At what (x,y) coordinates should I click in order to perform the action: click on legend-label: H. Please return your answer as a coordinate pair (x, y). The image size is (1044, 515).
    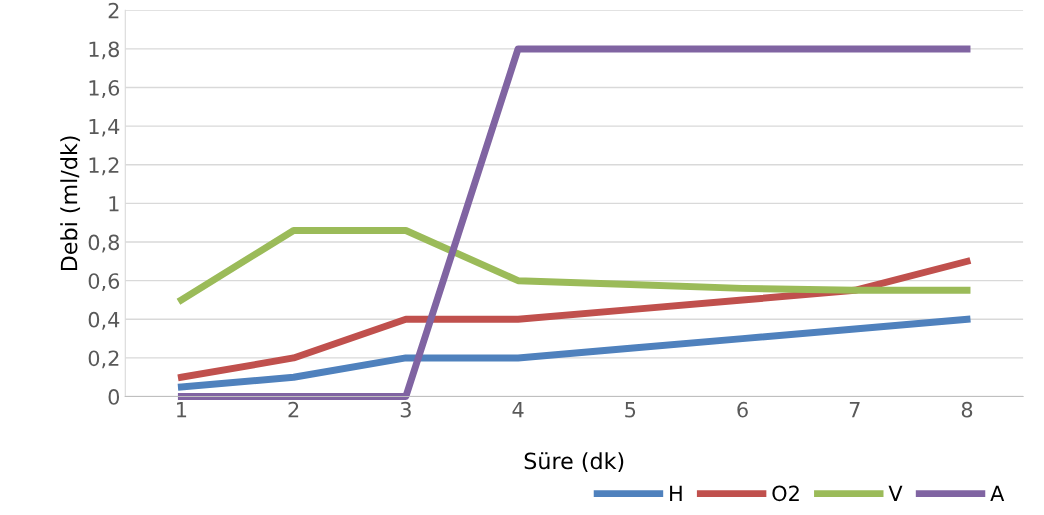
    Looking at the image, I should click on (676, 493).